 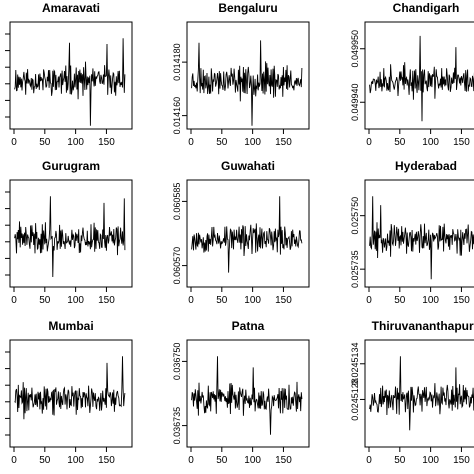 What do you see at coordinates (426, 8) in the screenshot?
I see `chart-title: Chandigarh` at bounding box center [426, 8].